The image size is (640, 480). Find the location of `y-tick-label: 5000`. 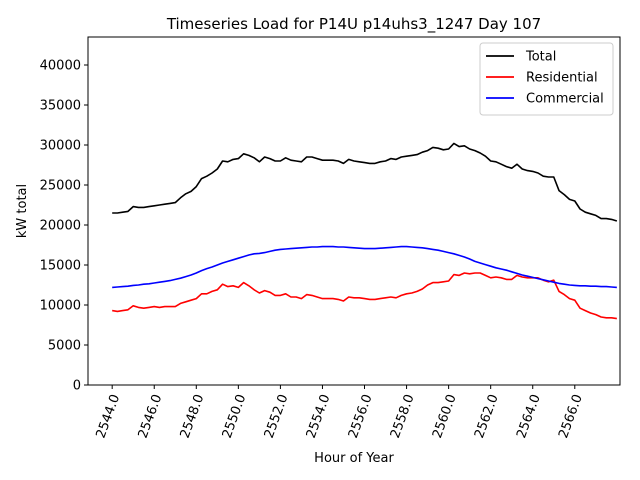

y-tick-label: 5000 is located at coordinates (64, 346).